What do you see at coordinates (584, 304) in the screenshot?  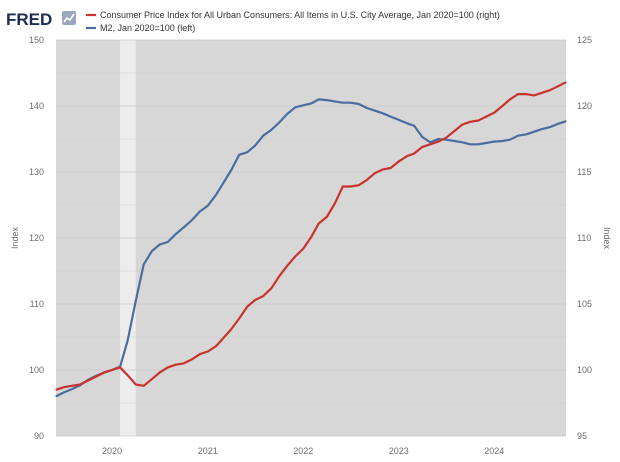 I see `right-tick-label: 105` at bounding box center [584, 304].